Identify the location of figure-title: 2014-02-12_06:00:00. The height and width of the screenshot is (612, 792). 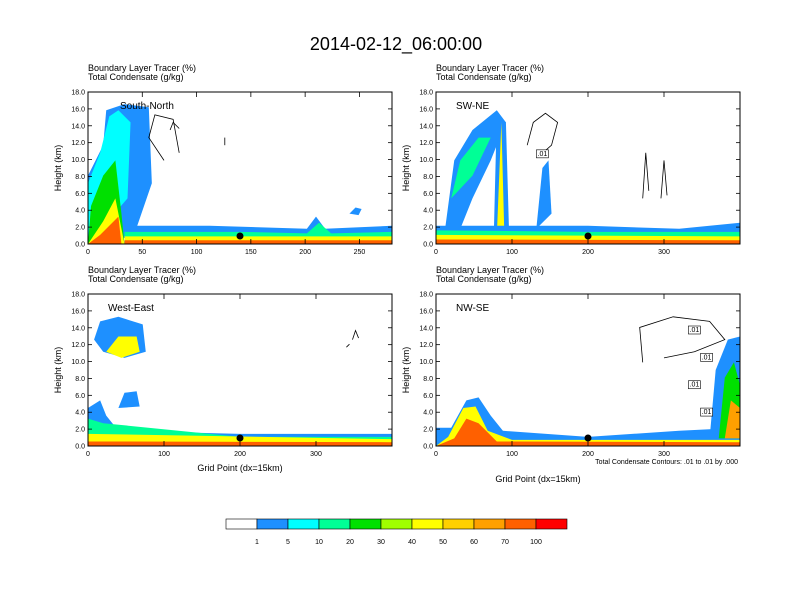
(396, 44).